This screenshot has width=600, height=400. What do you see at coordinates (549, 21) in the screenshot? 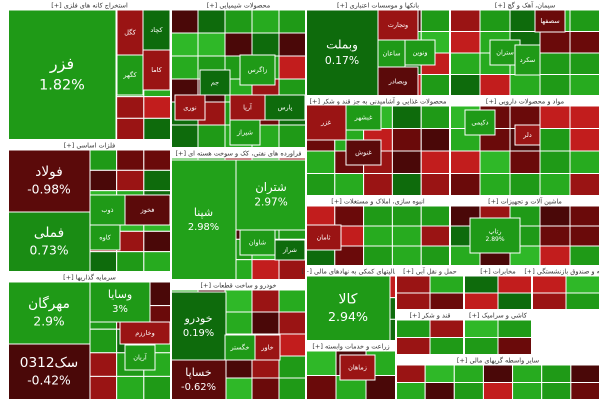
I see `stock-name: سصفها` at bounding box center [549, 21].